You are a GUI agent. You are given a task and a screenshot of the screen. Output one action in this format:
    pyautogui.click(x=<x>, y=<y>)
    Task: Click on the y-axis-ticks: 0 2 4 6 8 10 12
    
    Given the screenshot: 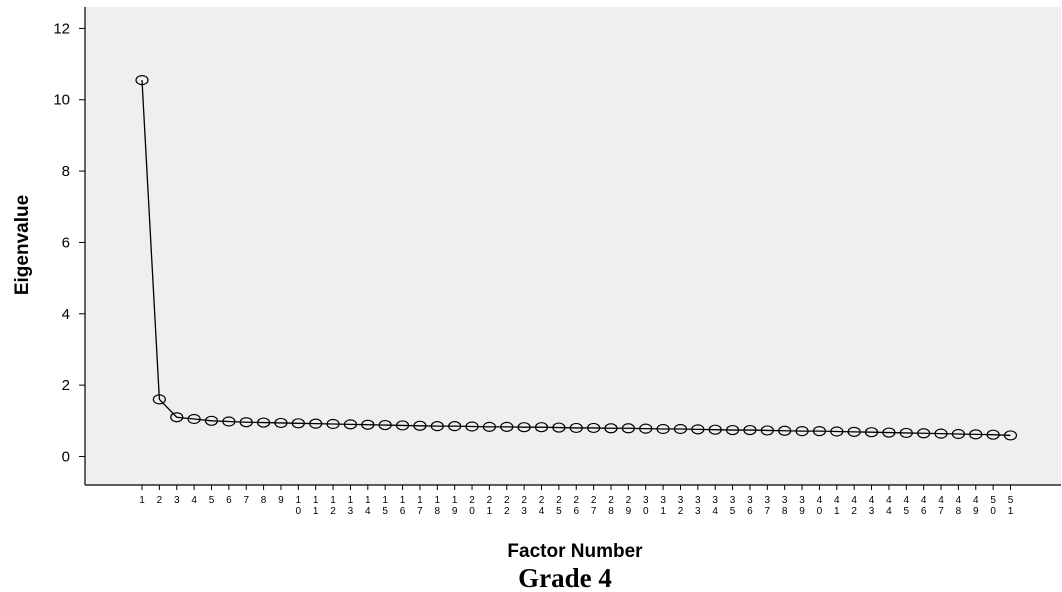 What is the action you would take?
    pyautogui.click(x=69, y=242)
    